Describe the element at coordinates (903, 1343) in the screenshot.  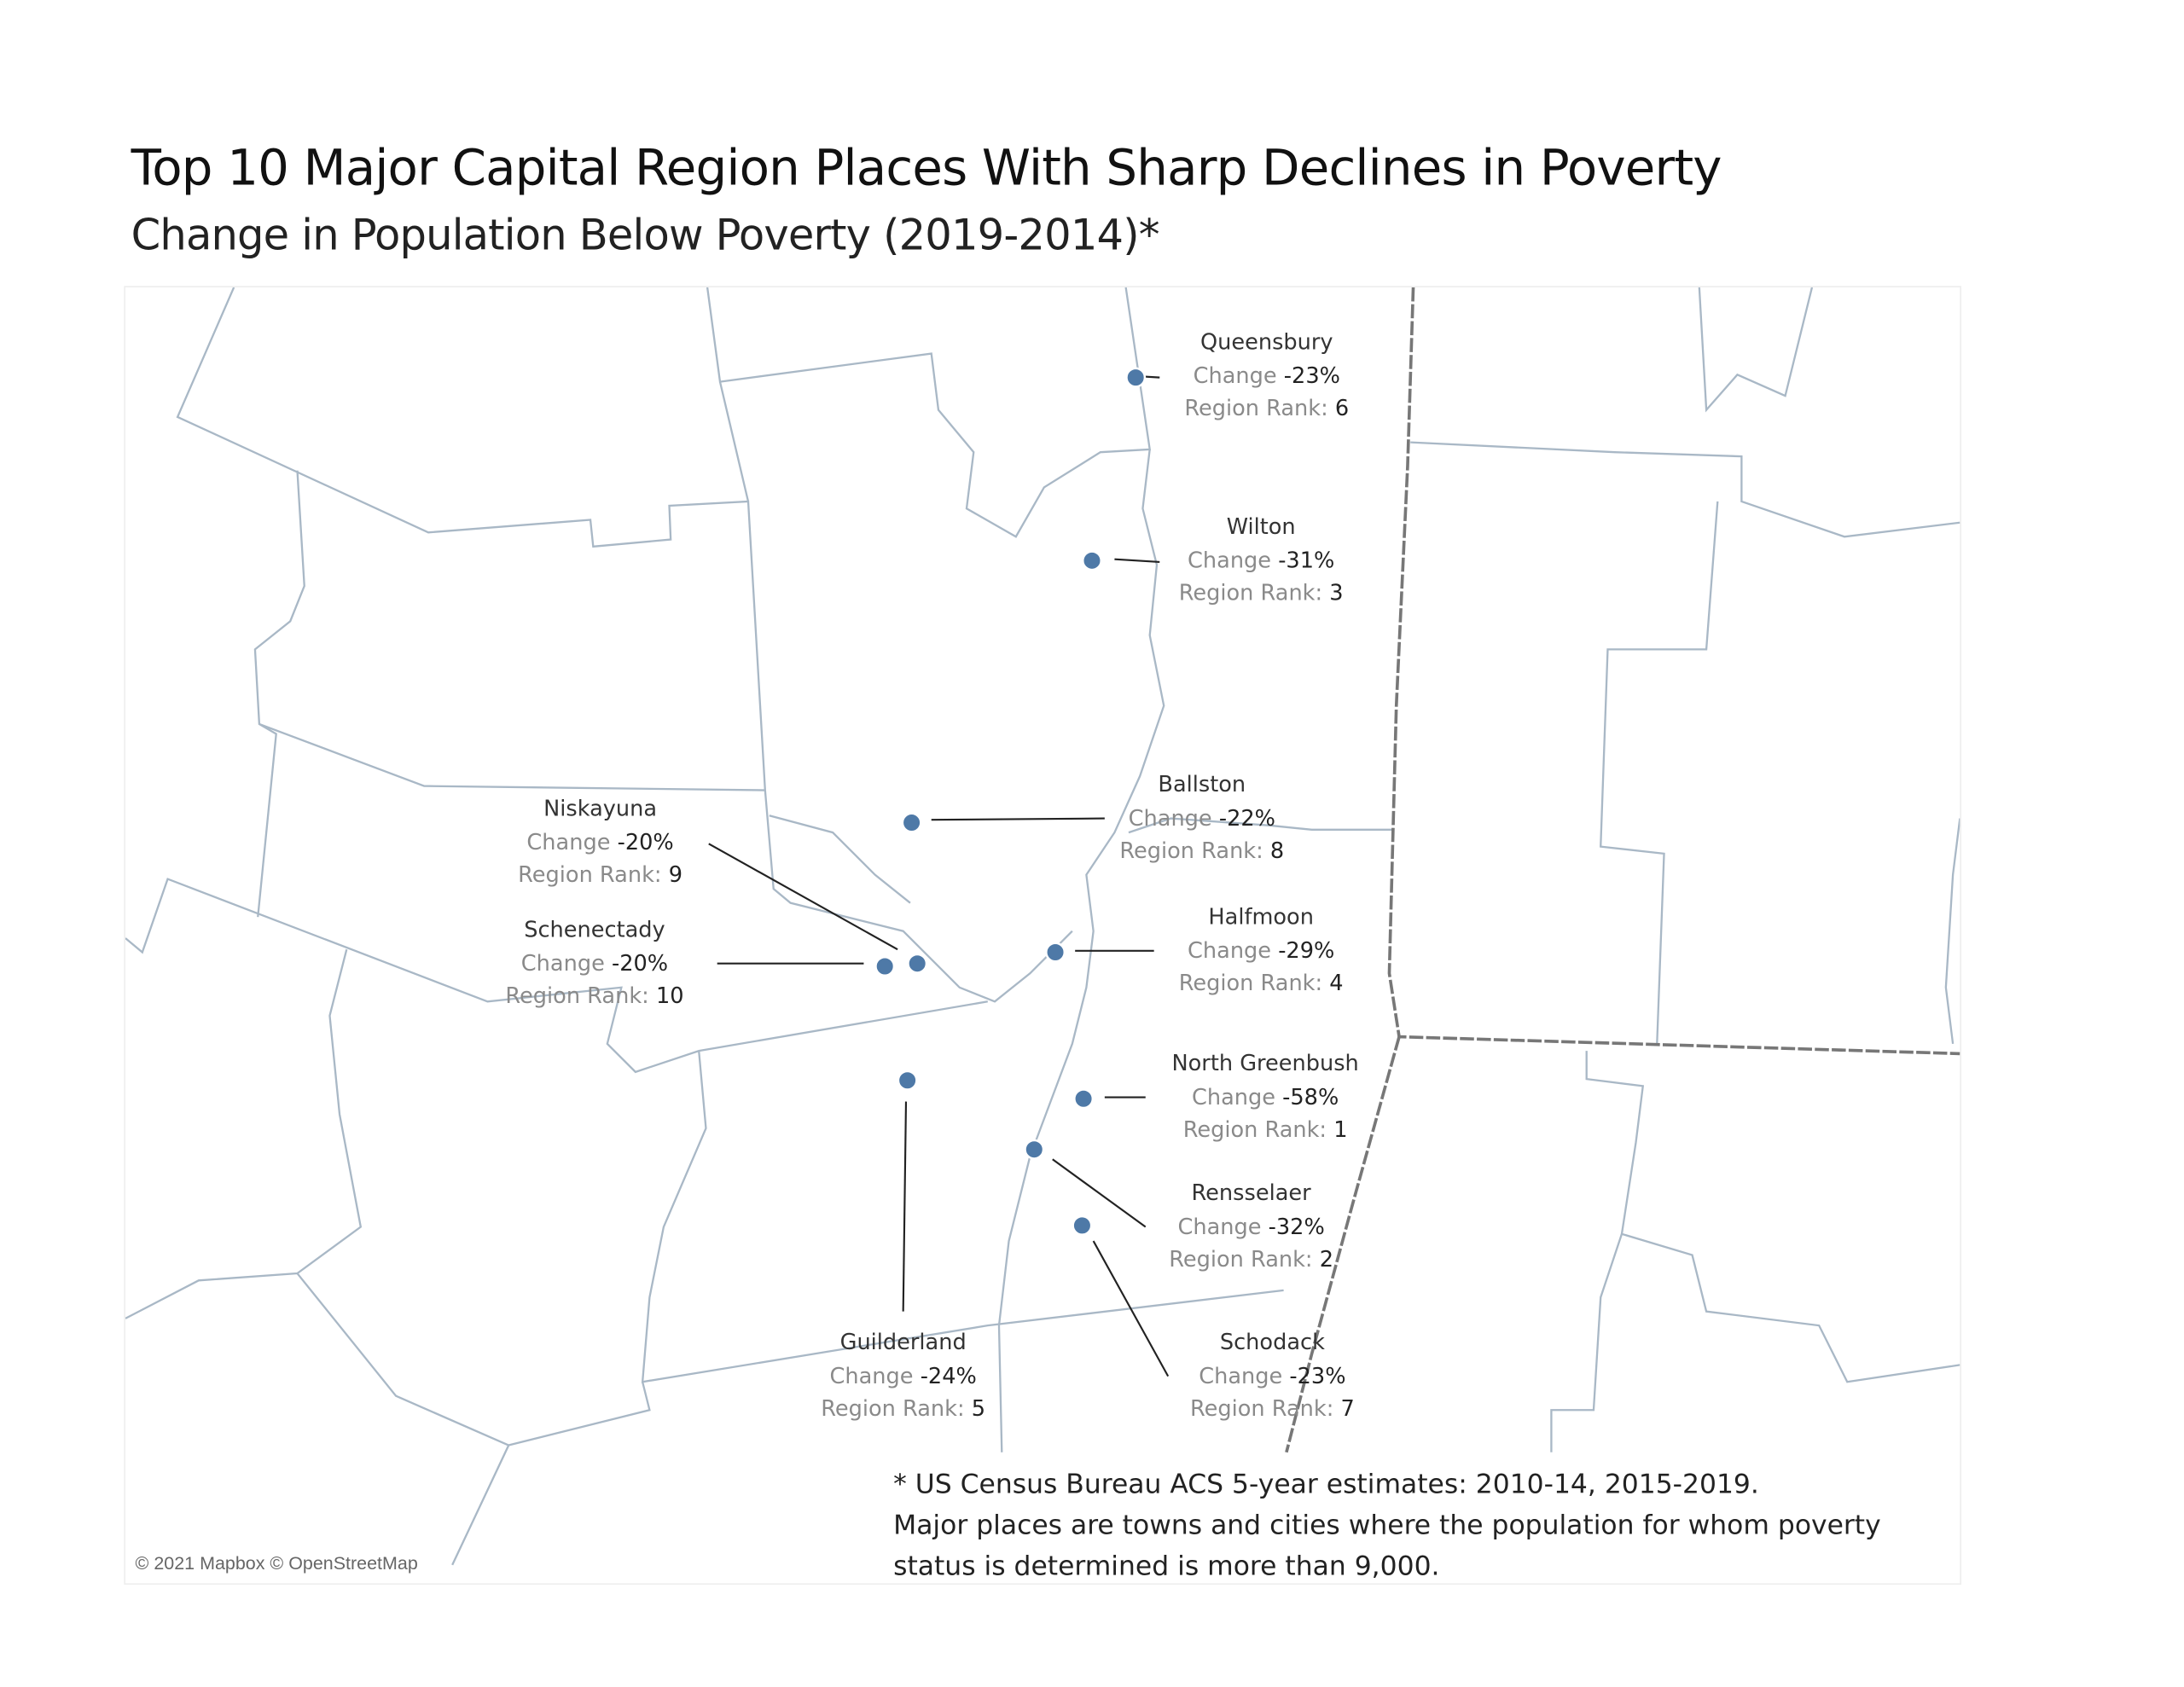
I see `place-name: Guilderland` at that location.